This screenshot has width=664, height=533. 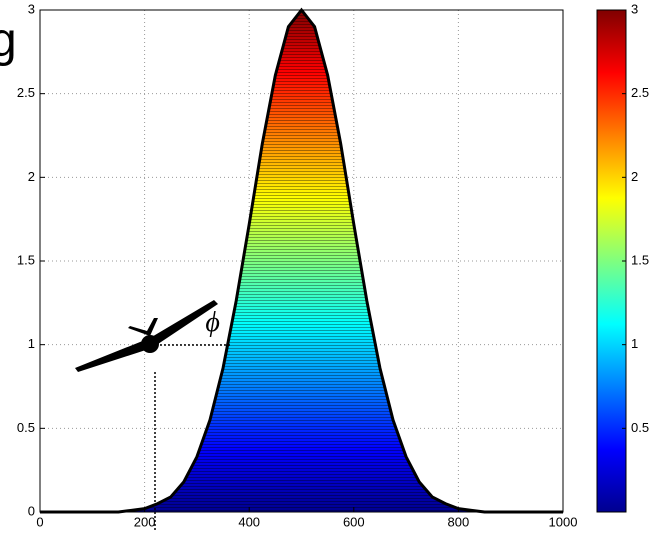 I want to click on colorbar-tick-label: 0.5, so click(x=640, y=427).